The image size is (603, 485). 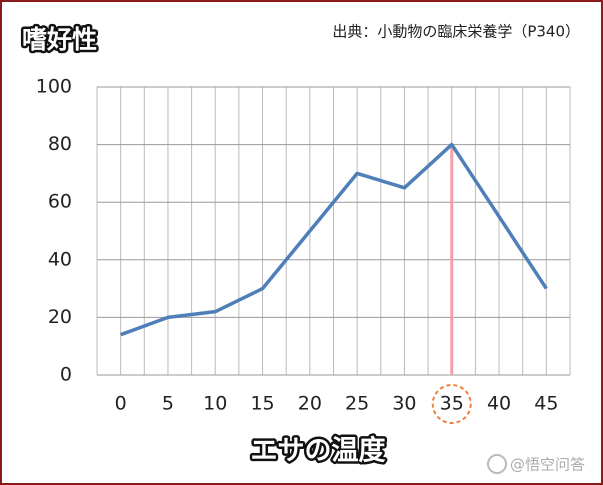 What do you see at coordinates (497, 464) in the screenshot?
I see `watermark-logo` at bounding box center [497, 464].